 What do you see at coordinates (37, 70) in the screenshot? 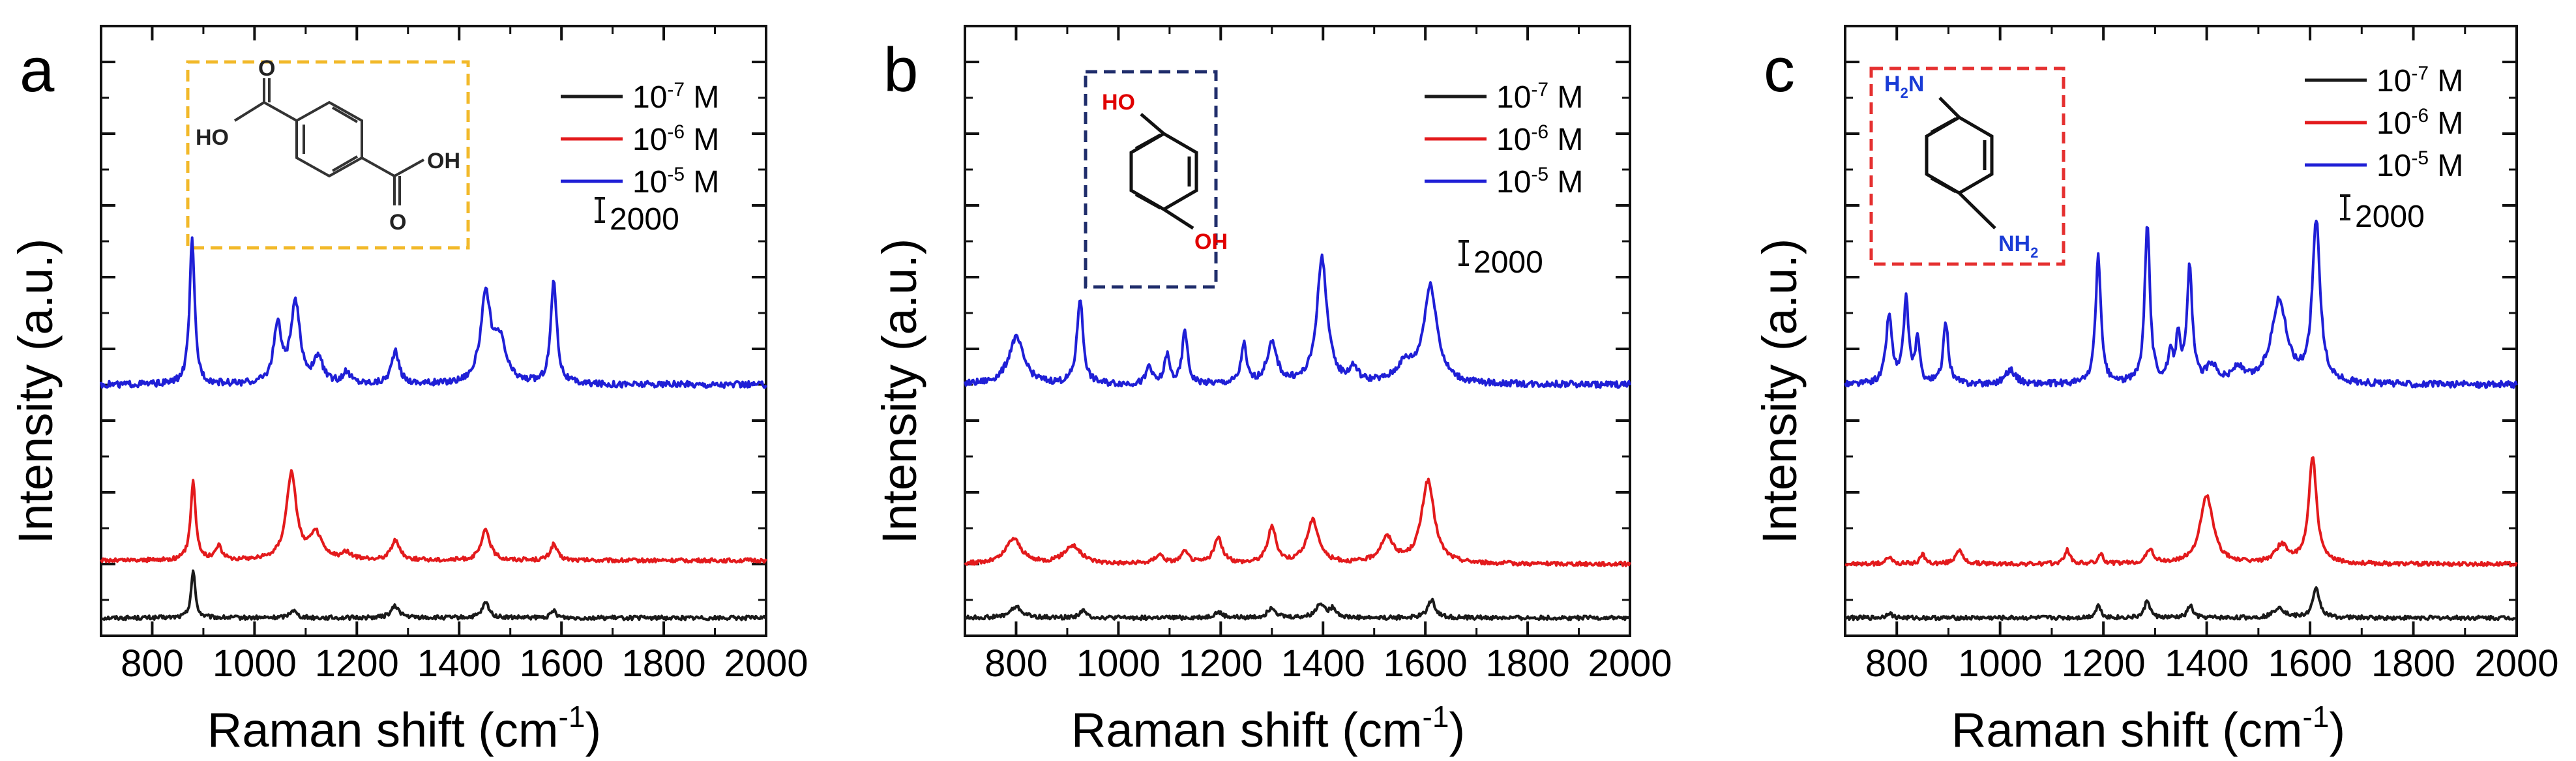
I see `panel-a-letter: a` at bounding box center [37, 70].